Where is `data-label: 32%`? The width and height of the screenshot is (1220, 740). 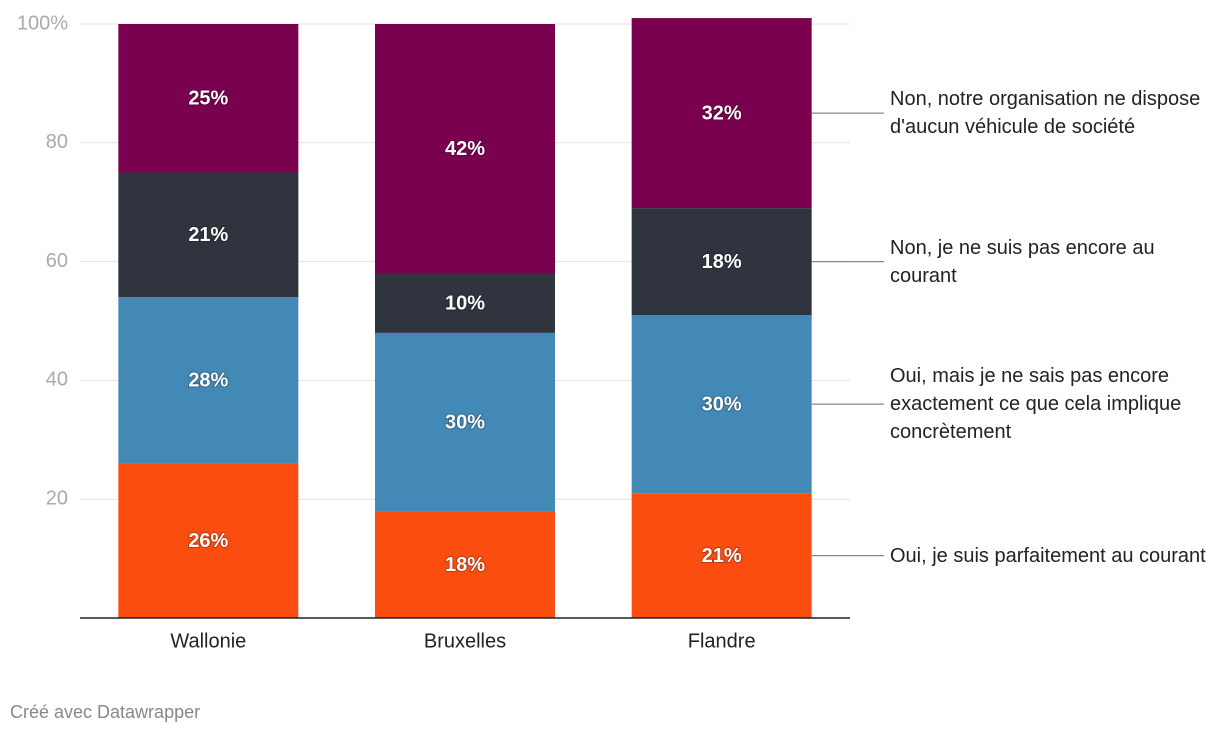 data-label: 32% is located at coordinates (722, 113).